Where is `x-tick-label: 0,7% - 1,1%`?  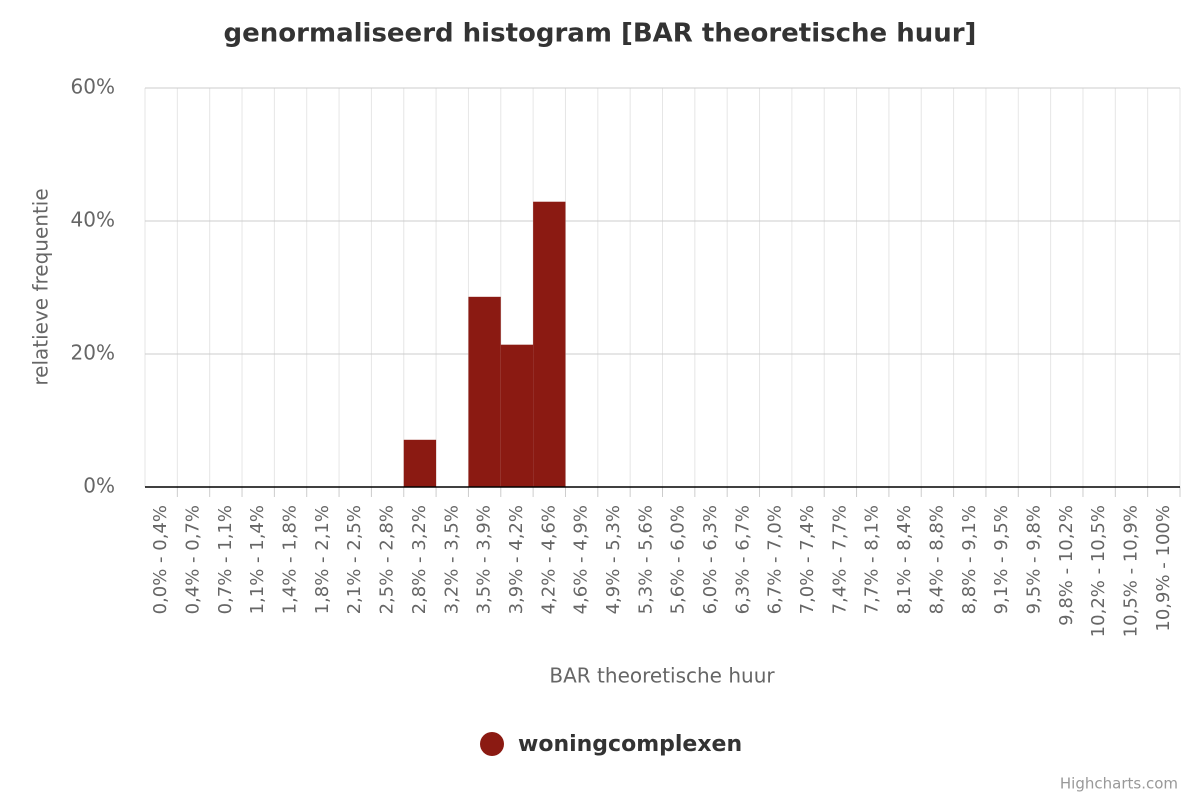 x-tick-label: 0,7% - 1,1% is located at coordinates (225, 559).